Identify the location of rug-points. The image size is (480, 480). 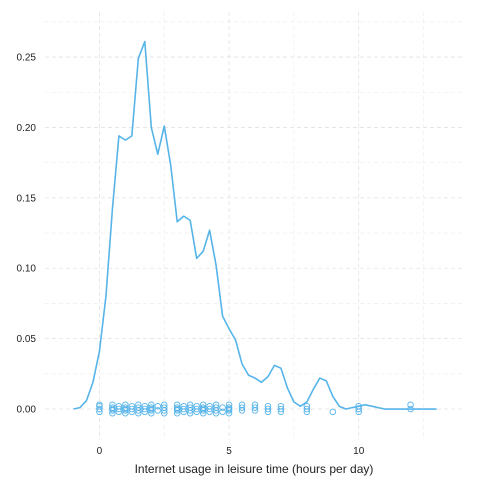
(255, 409).